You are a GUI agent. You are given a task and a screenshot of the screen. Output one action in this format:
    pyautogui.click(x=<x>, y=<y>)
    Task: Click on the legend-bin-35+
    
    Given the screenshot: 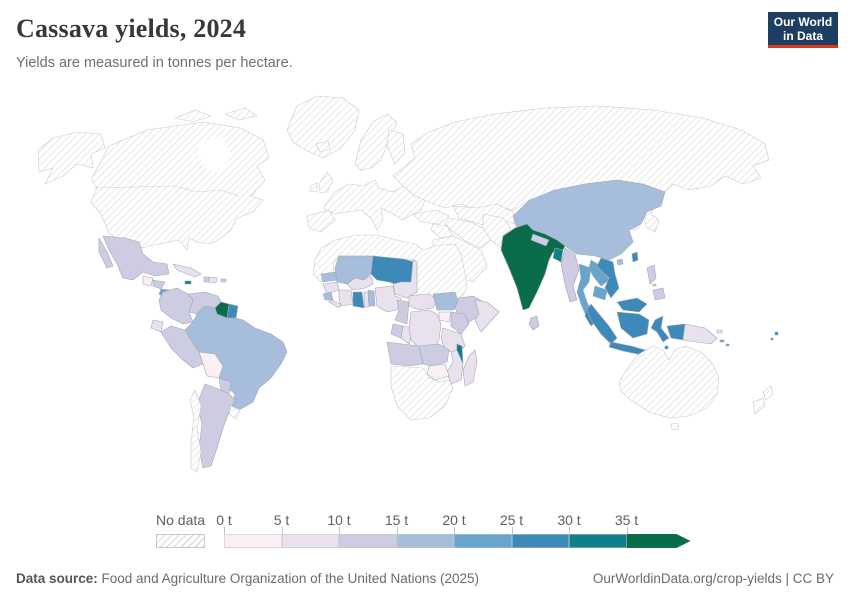 What is the action you would take?
    pyautogui.click(x=659, y=541)
    